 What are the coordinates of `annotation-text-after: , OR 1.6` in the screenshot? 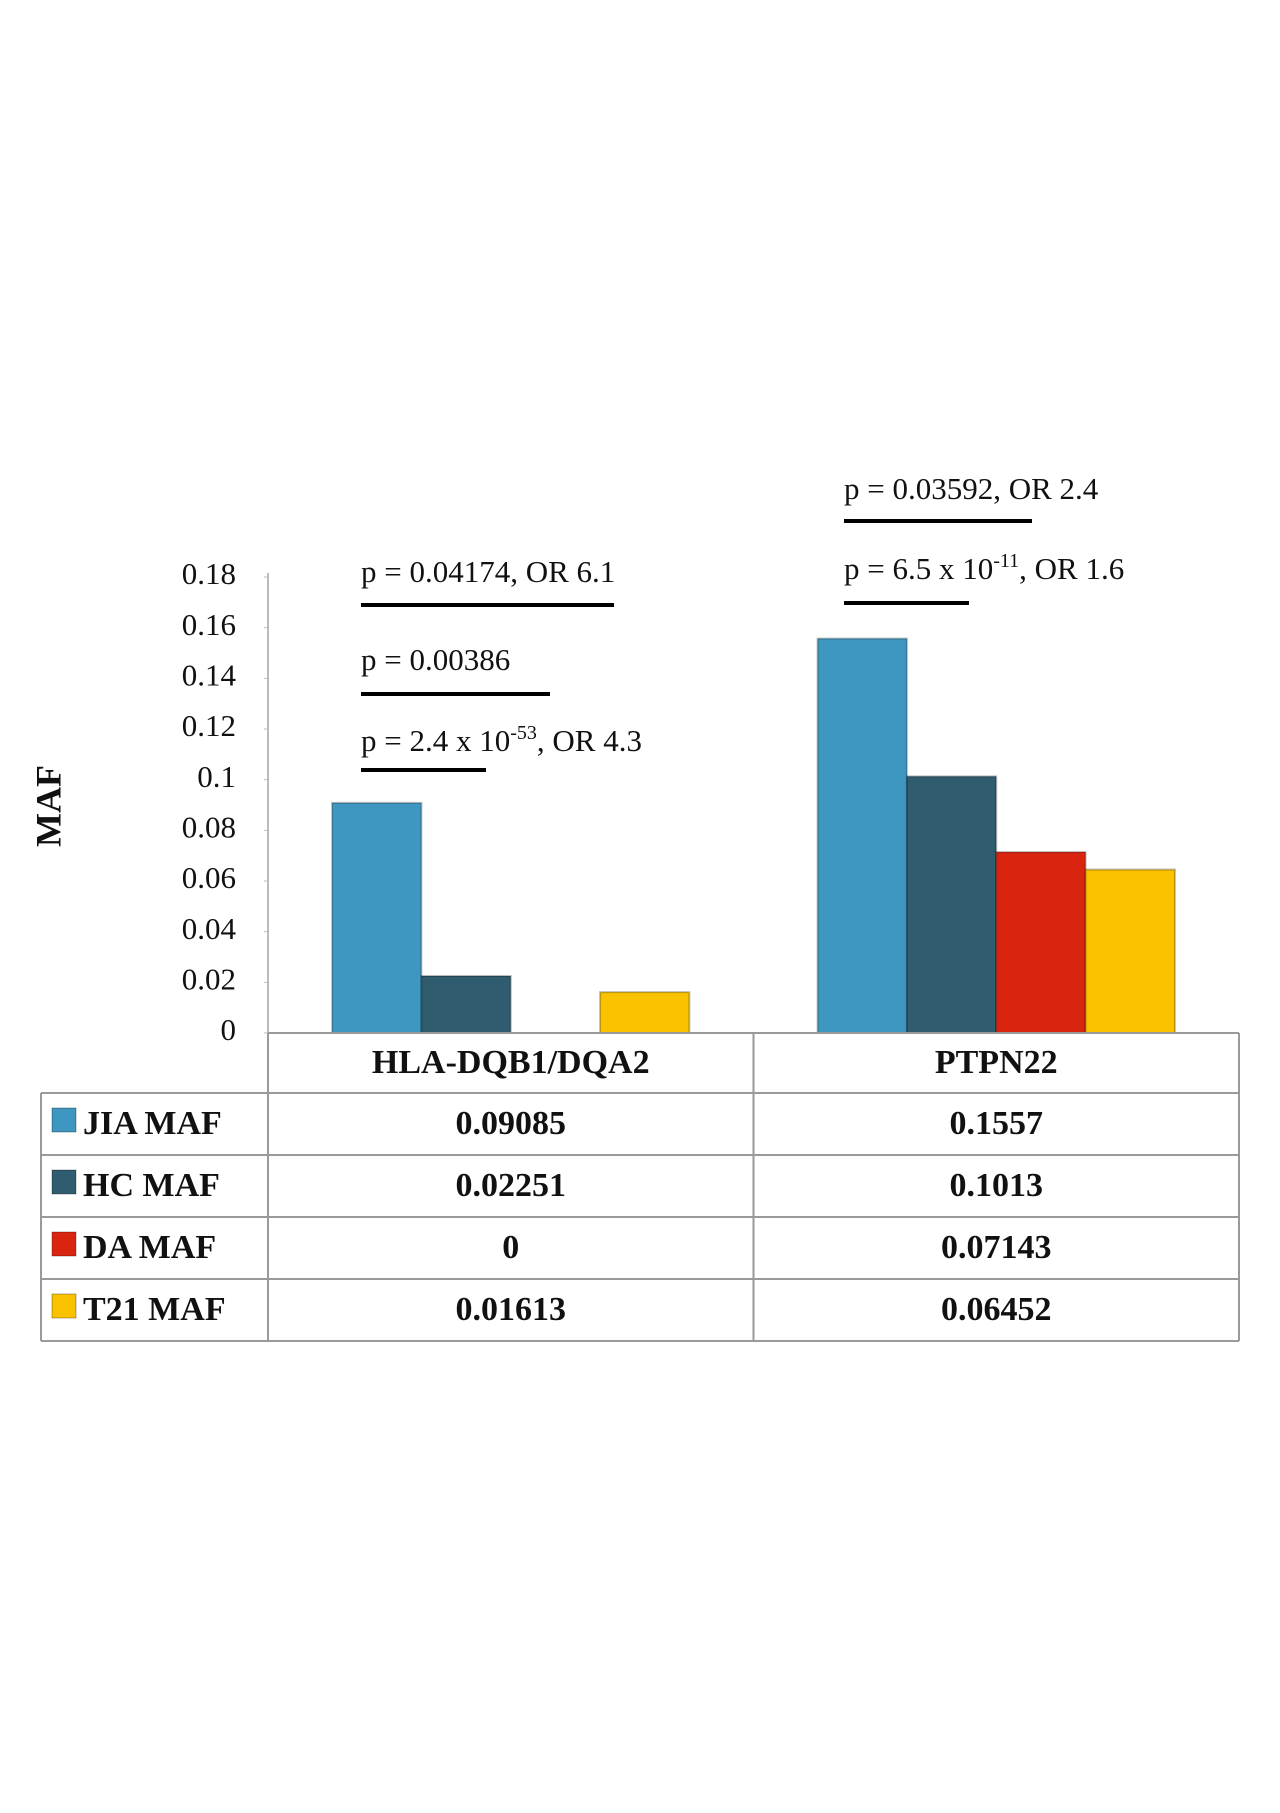 It's located at (1071, 568).